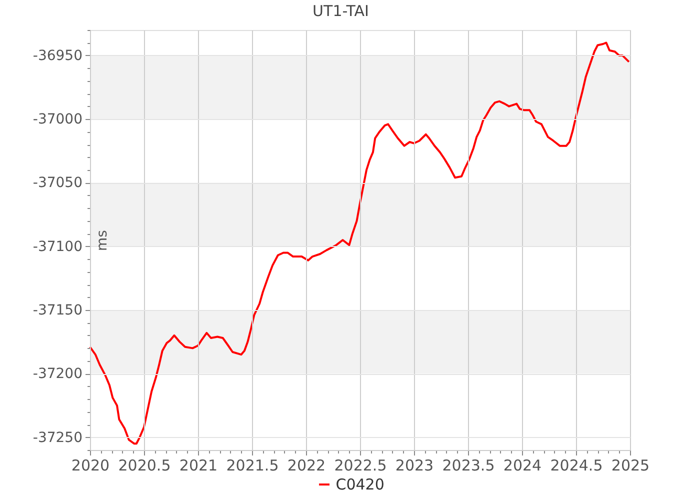 This screenshot has height=500, width=700. I want to click on x-tick-label: 2024, so click(522, 465).